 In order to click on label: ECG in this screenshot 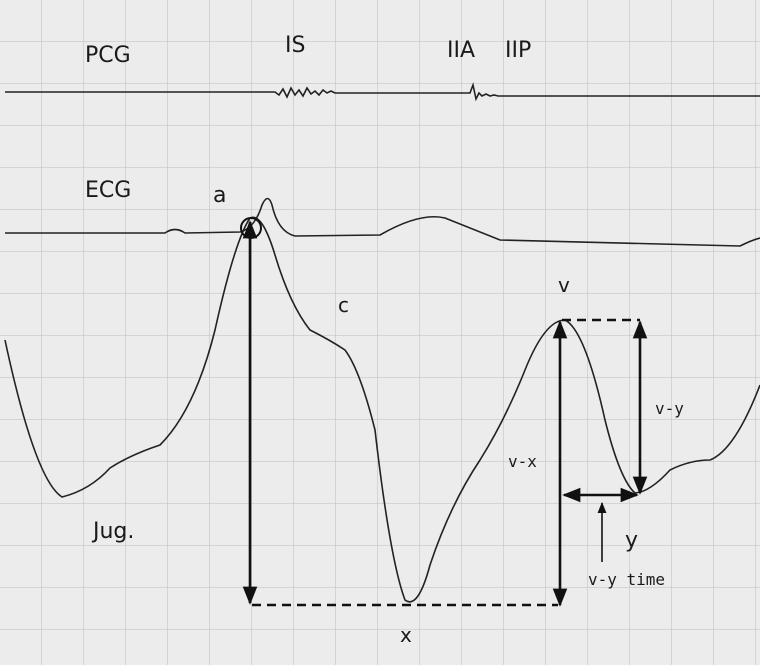, I will do `click(108, 190)`.